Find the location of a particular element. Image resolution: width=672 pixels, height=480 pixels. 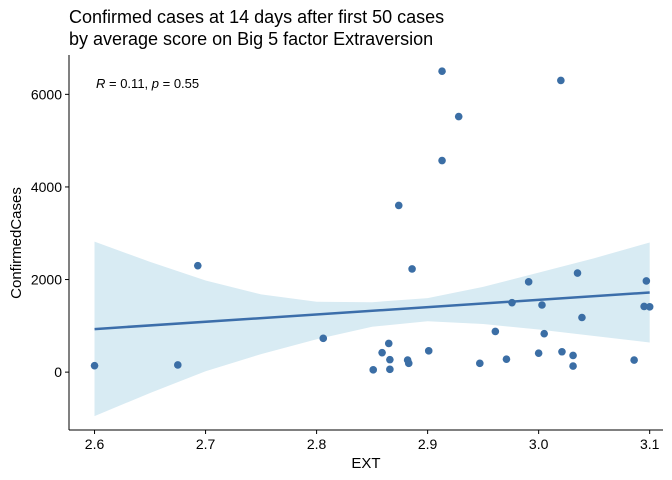

y-tick-label: 6000 is located at coordinates (46, 94).